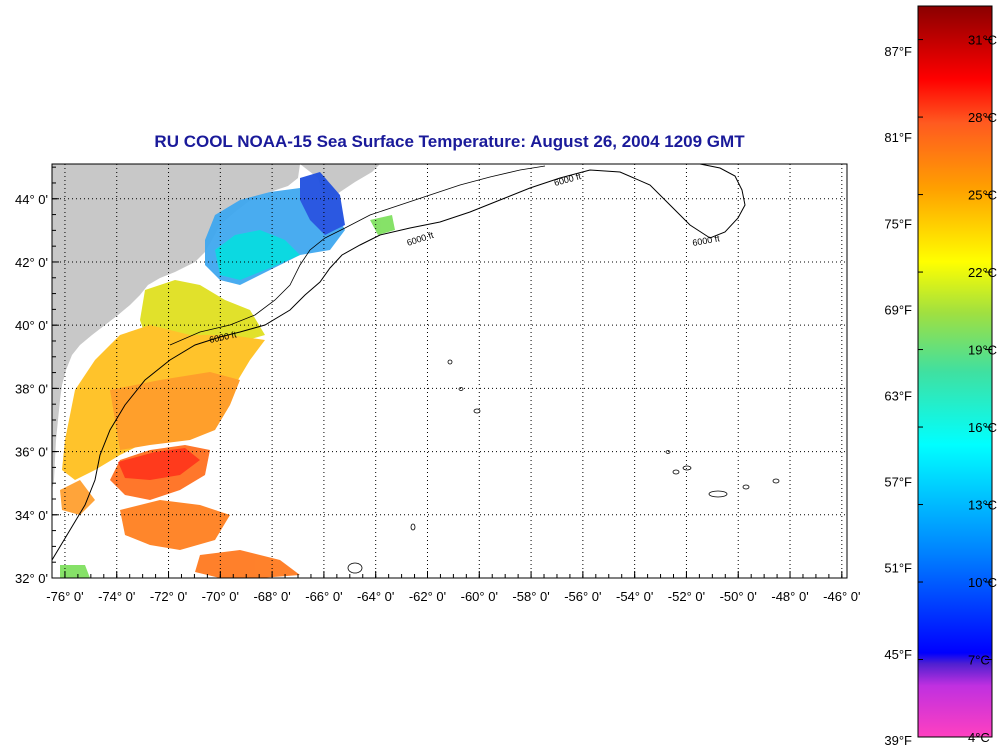 This screenshot has height=754, width=1008. What do you see at coordinates (176, 327) in the screenshot?
I see `land-mass` at bounding box center [176, 327].